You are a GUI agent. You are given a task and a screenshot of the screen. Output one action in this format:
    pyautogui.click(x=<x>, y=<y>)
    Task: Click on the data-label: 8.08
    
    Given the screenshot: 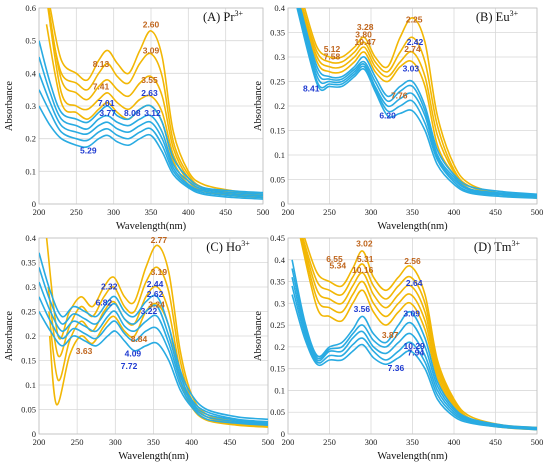 What is the action you would take?
    pyautogui.click(x=132, y=113)
    